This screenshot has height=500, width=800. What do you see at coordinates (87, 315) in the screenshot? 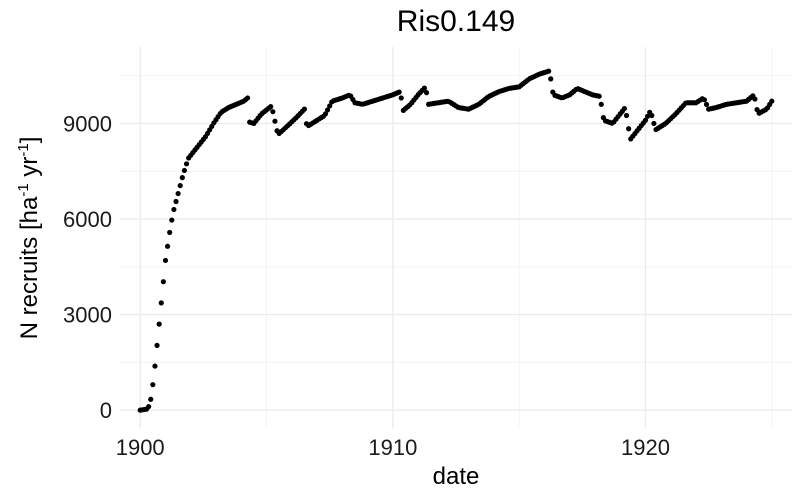
I see `y-tick-label: 3000` at bounding box center [87, 315].